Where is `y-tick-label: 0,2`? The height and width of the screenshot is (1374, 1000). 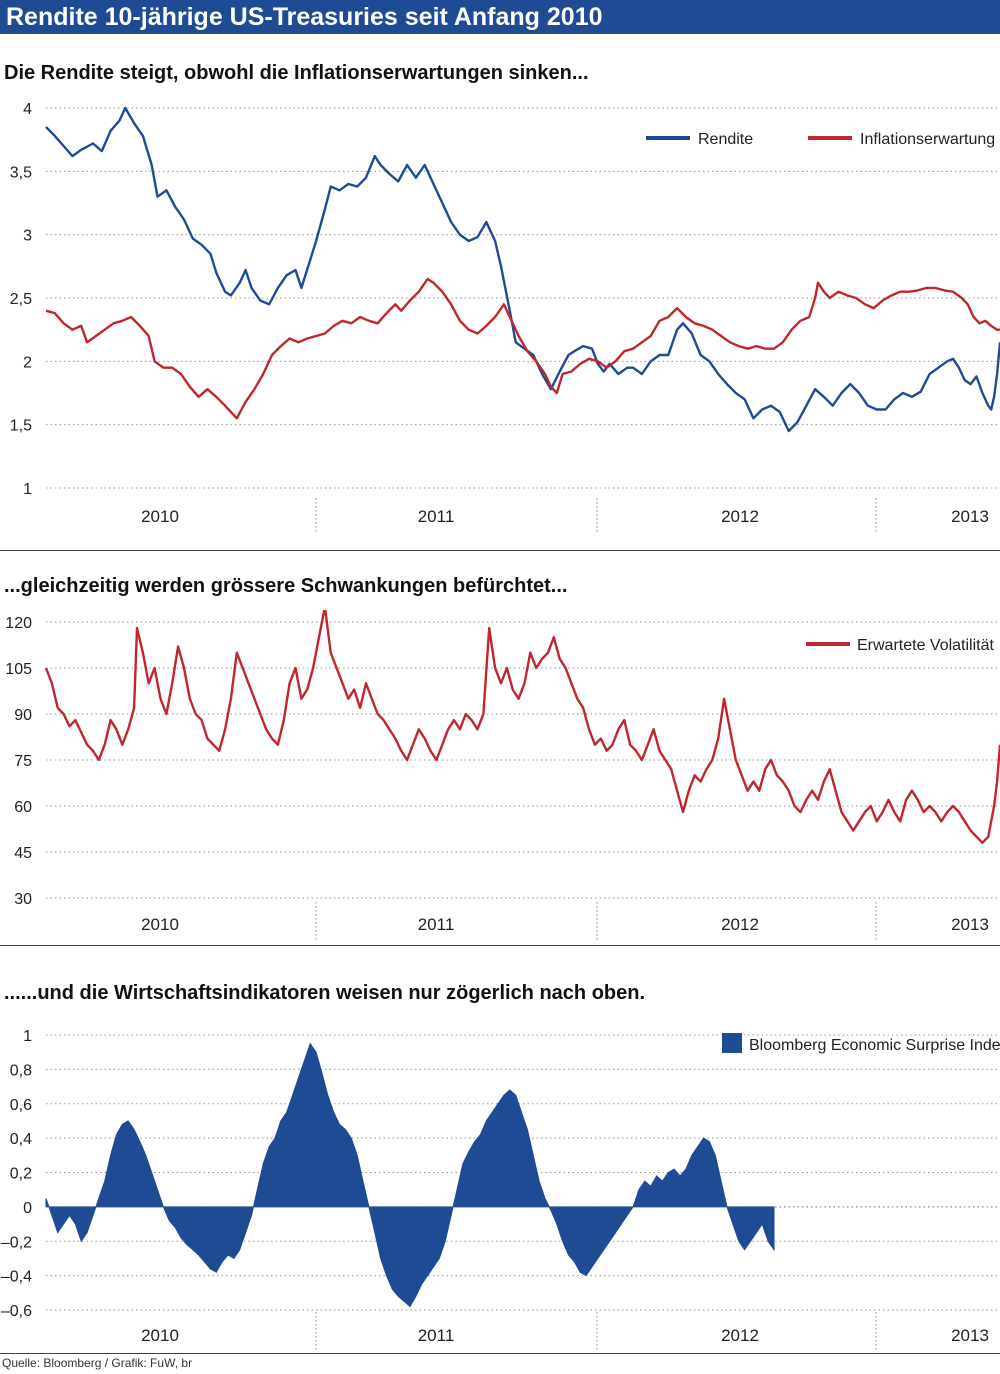 y-tick-label: 0,2 is located at coordinates (21, 1174).